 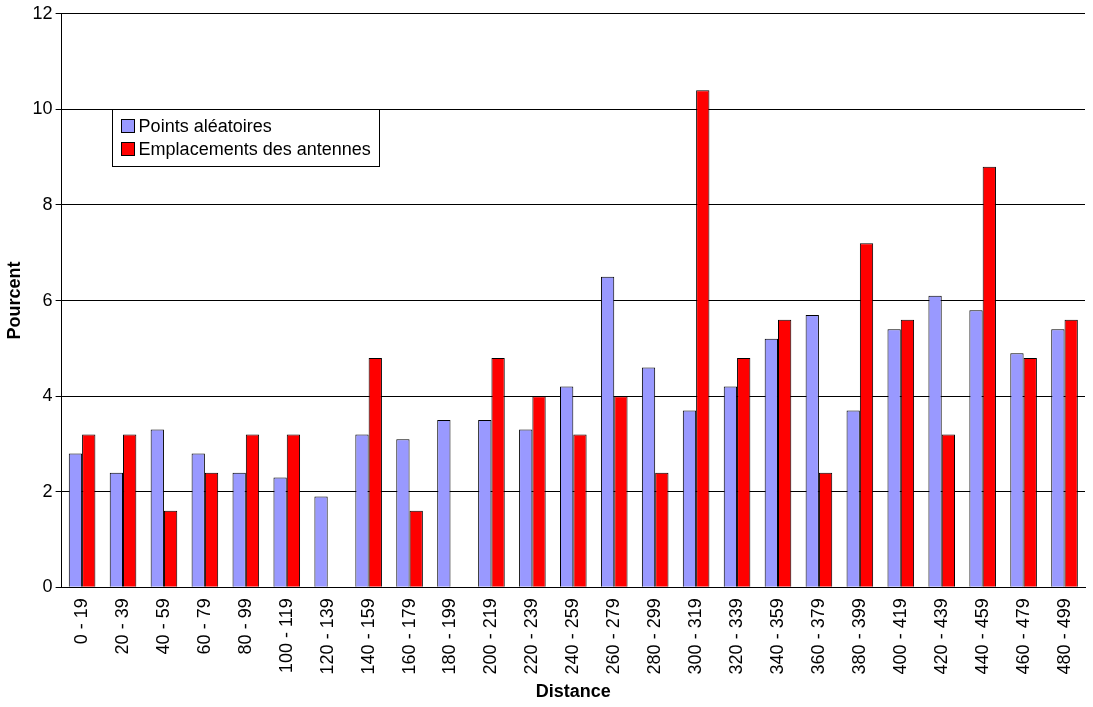 What do you see at coordinates (531, 636) in the screenshot?
I see `x-tick-label: 220 - 239` at bounding box center [531, 636].